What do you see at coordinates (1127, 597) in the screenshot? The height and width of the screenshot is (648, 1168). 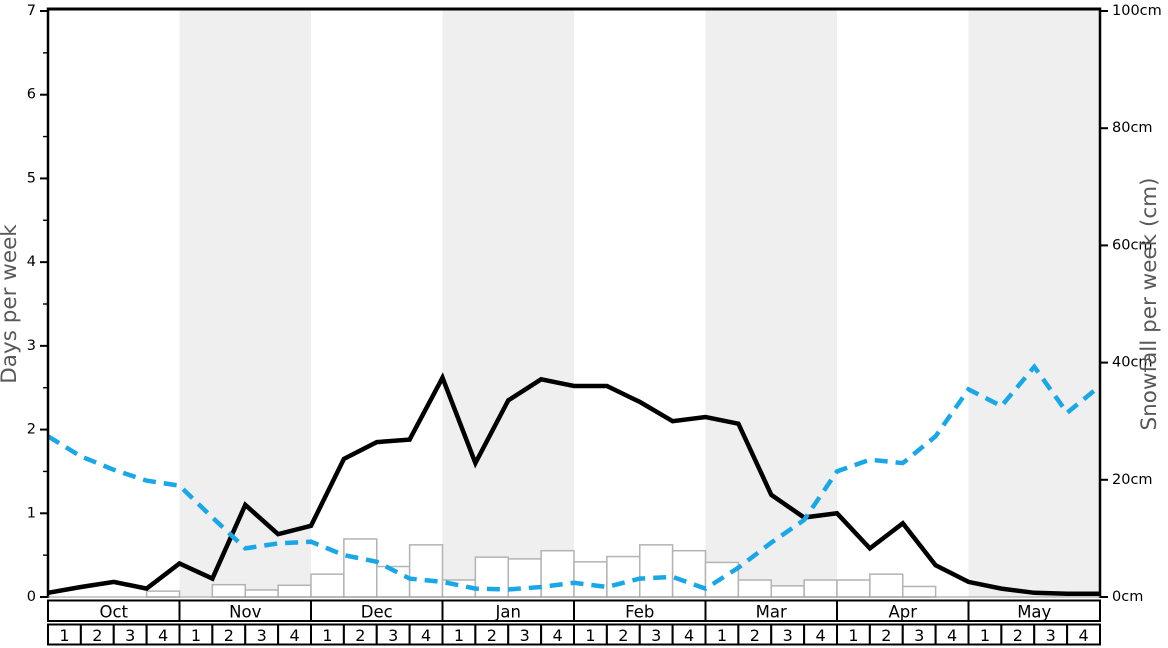 I see `right-tick-label: 0cm` at bounding box center [1127, 597].